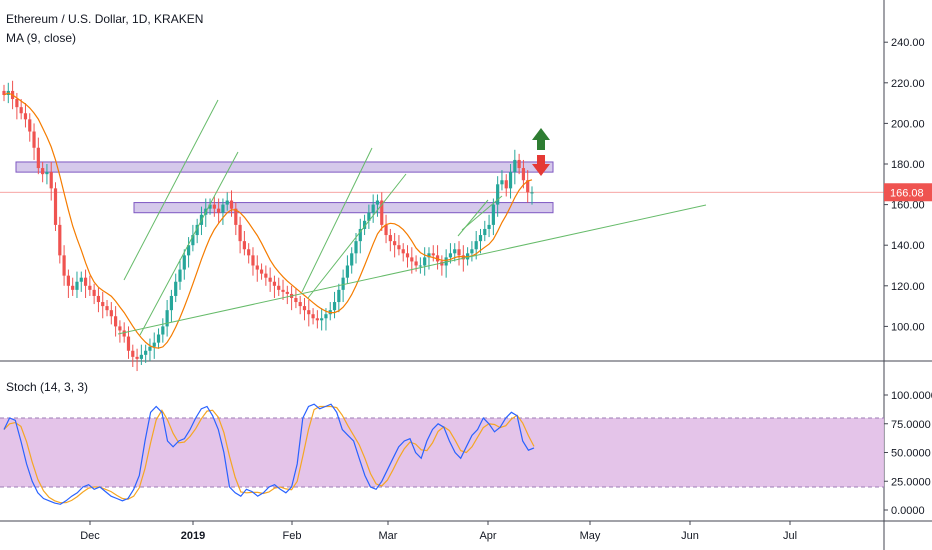  What do you see at coordinates (908, 327) in the screenshot?
I see `price-tick-label: 100.00` at bounding box center [908, 327].